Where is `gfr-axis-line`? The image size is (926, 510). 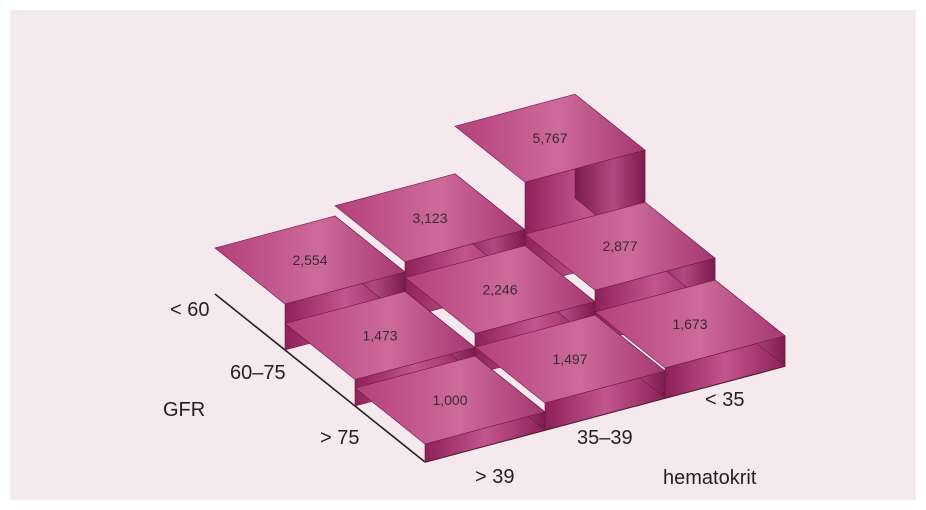 gfr-axis-line is located at coordinates (320, 378).